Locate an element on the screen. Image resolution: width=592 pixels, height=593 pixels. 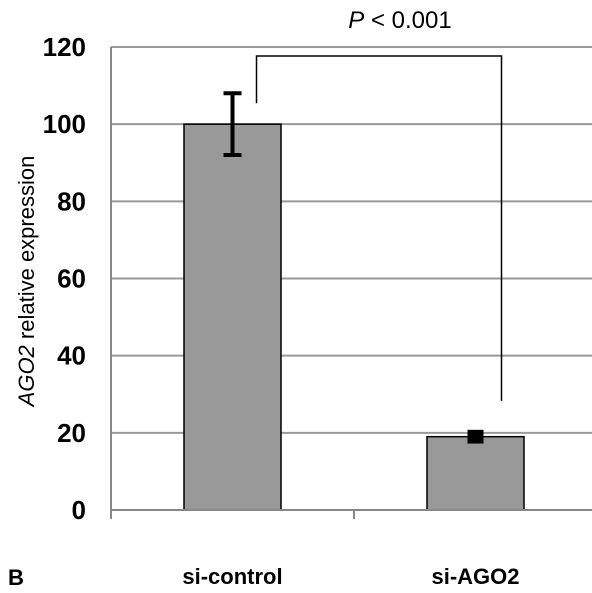
panel-label: B is located at coordinates (16, 577).